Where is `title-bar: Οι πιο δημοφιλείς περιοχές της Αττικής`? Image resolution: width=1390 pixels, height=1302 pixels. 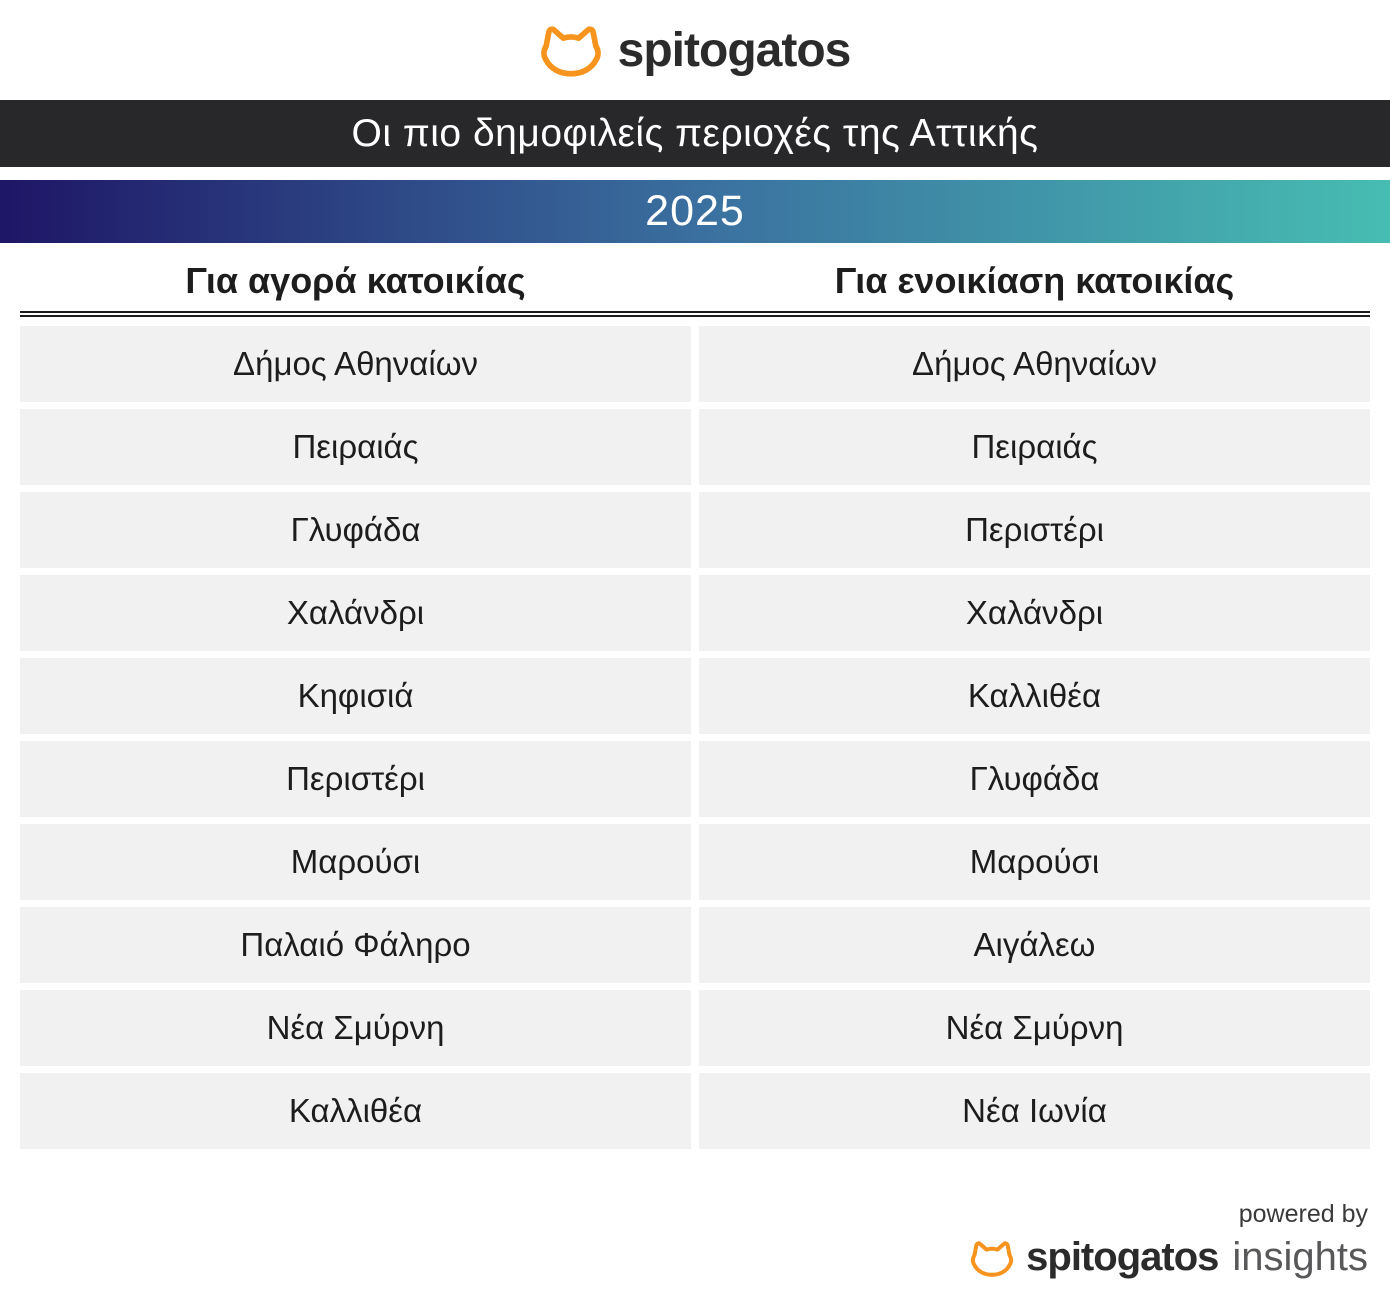 title-bar: Οι πιο δημοφιλείς περιοχές της Αττικής is located at coordinates (695, 133).